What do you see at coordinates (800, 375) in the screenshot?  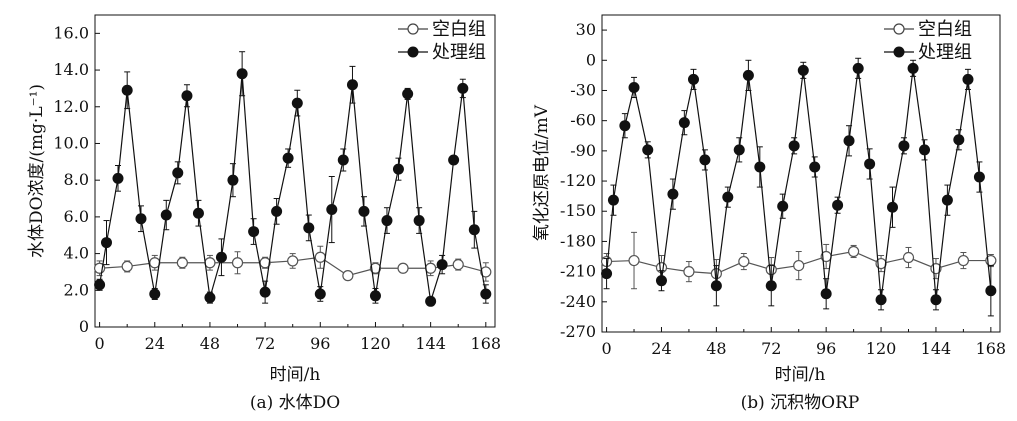 I see `x-axis-label-b: 时间/h` at bounding box center [800, 375].